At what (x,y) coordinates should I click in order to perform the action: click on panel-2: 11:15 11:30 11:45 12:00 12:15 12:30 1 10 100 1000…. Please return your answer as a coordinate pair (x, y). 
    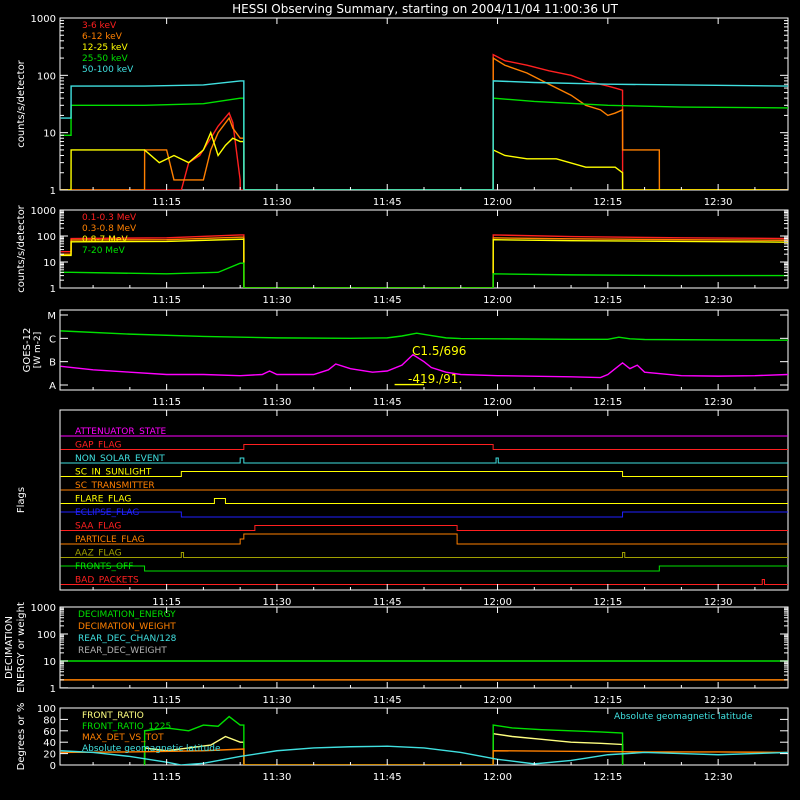
    Looking at the image, I should click on (402, 255).